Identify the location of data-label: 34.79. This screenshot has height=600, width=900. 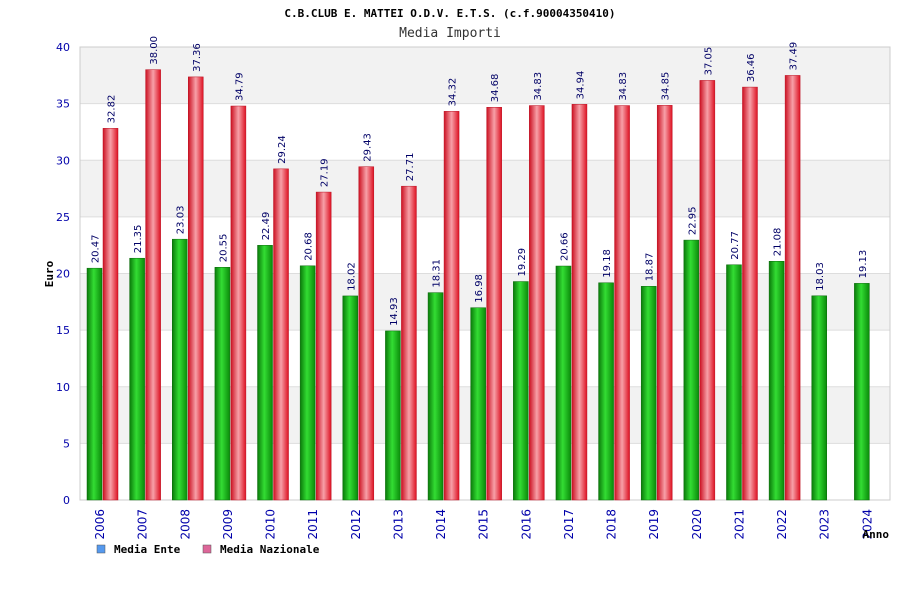
(239, 86).